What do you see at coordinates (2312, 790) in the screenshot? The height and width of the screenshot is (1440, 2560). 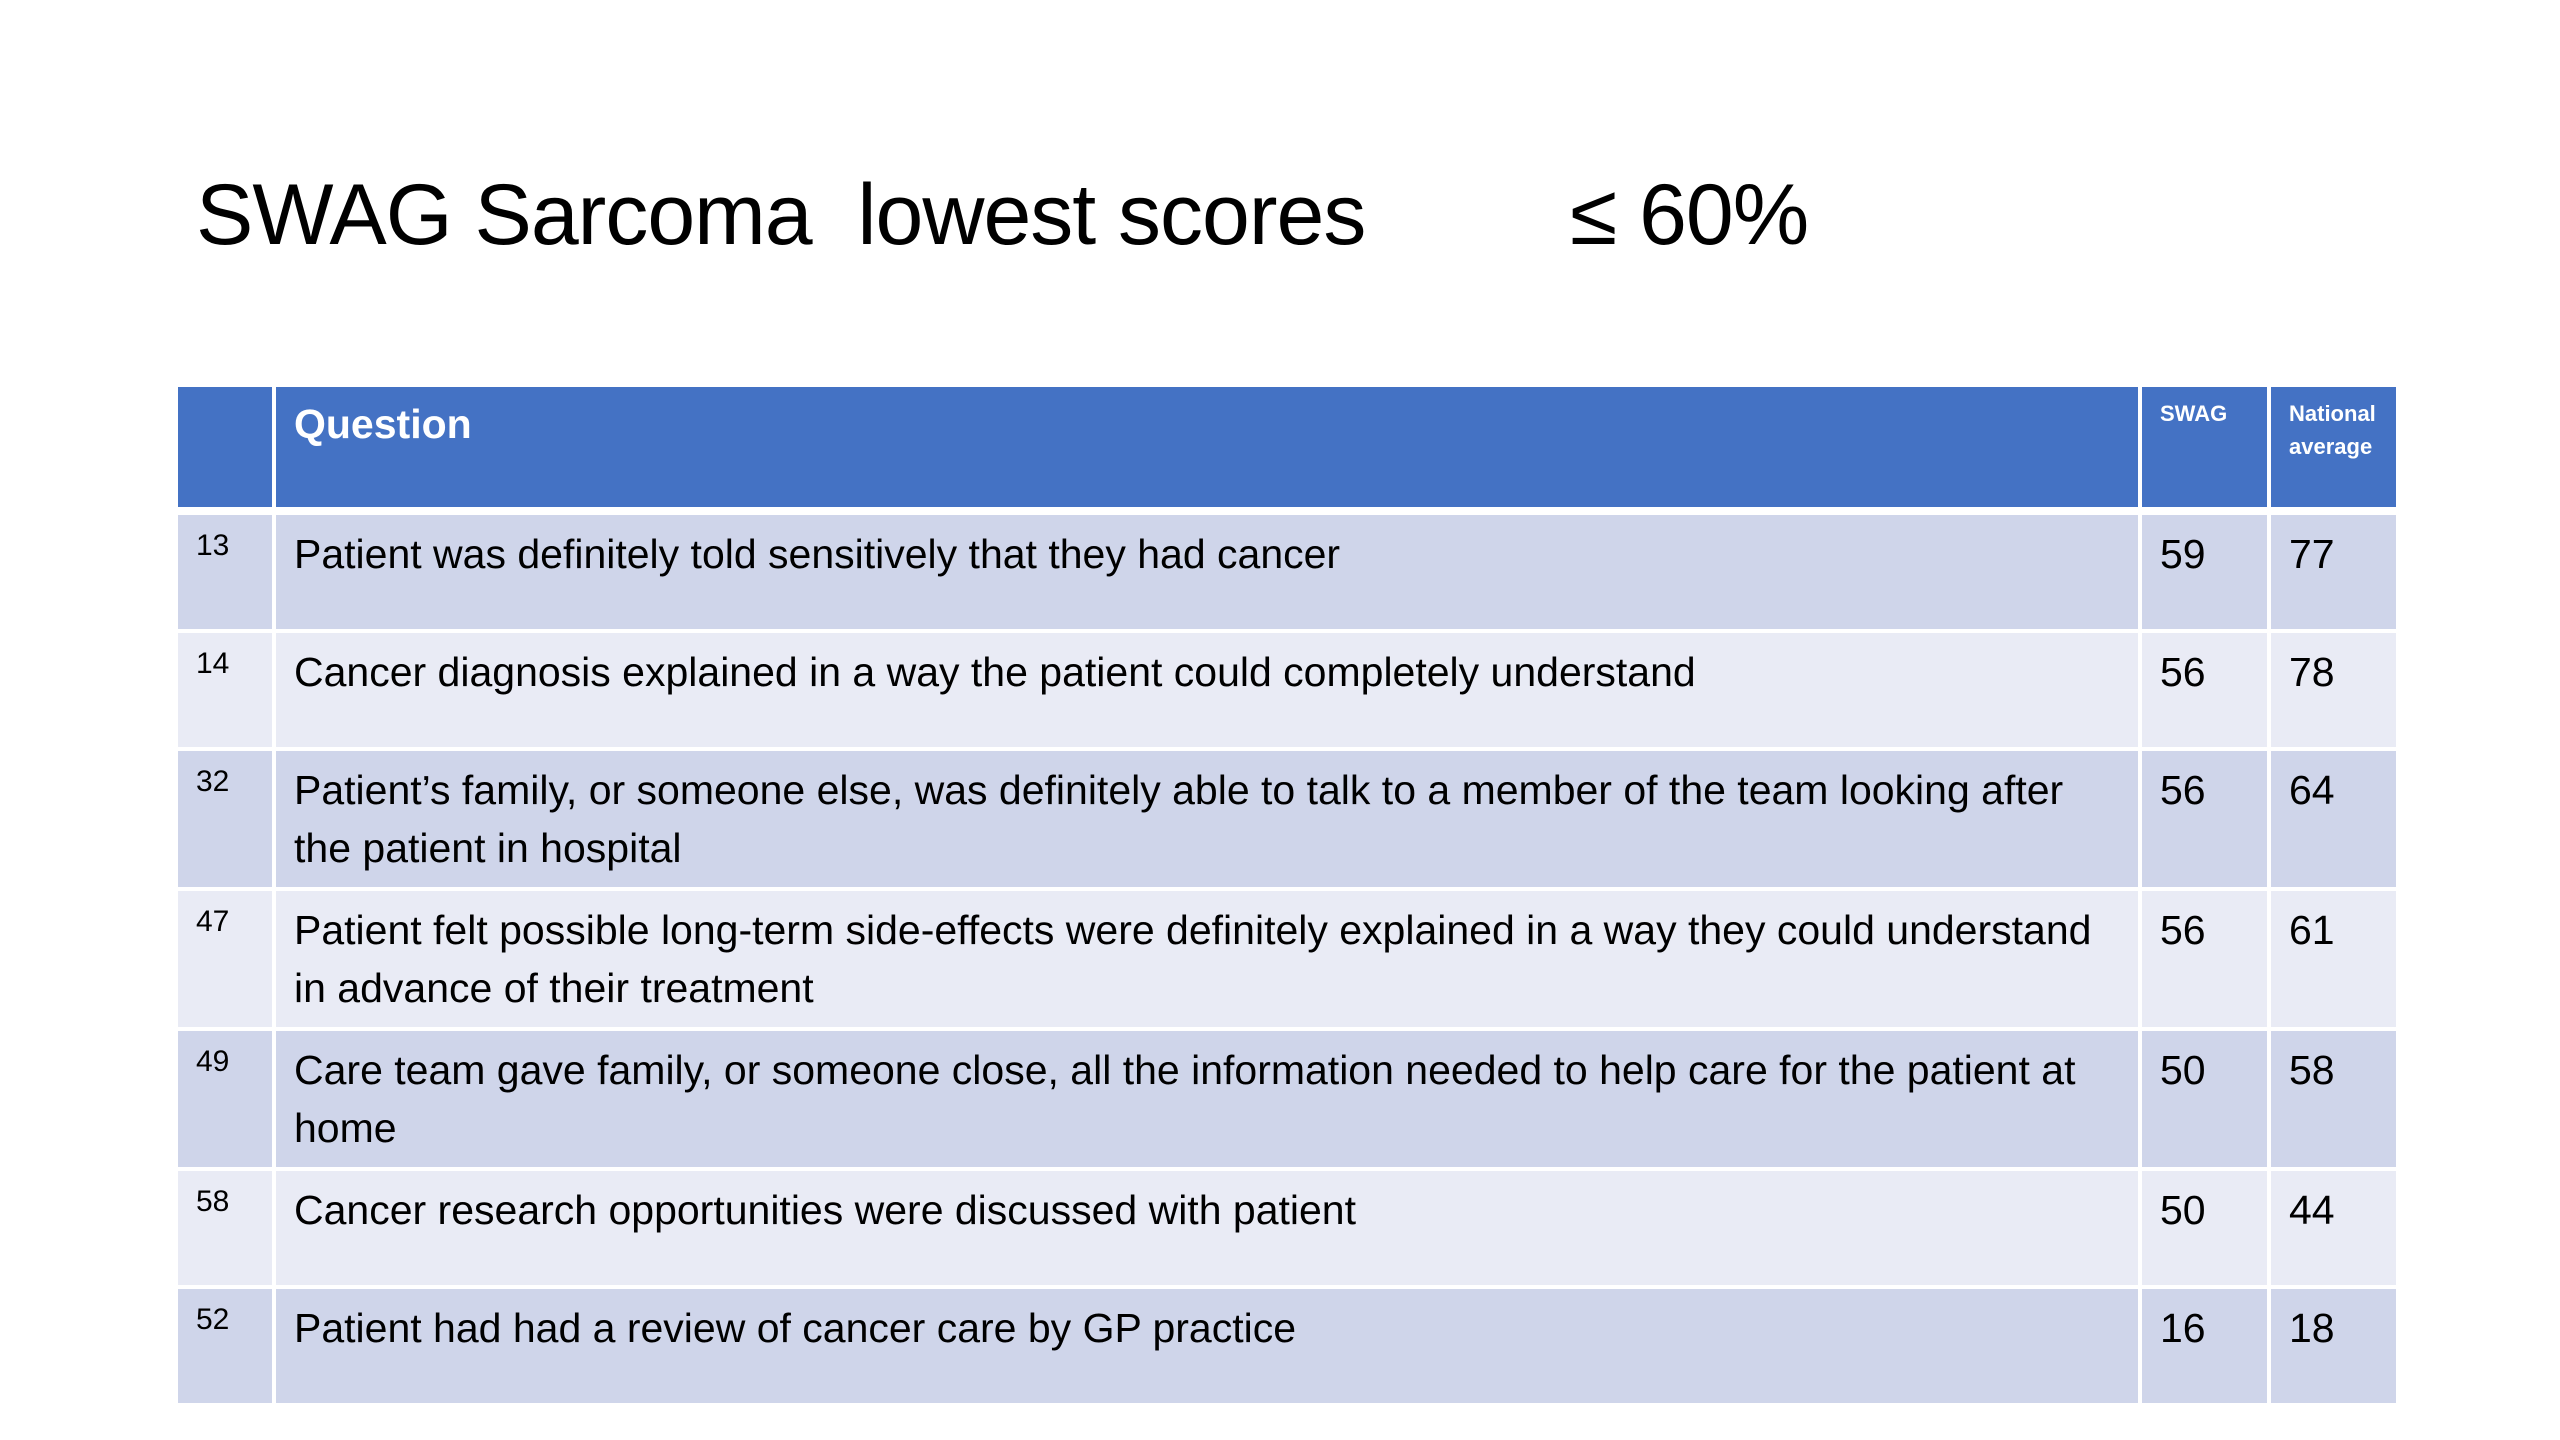 I see `national-value: 64` at bounding box center [2312, 790].